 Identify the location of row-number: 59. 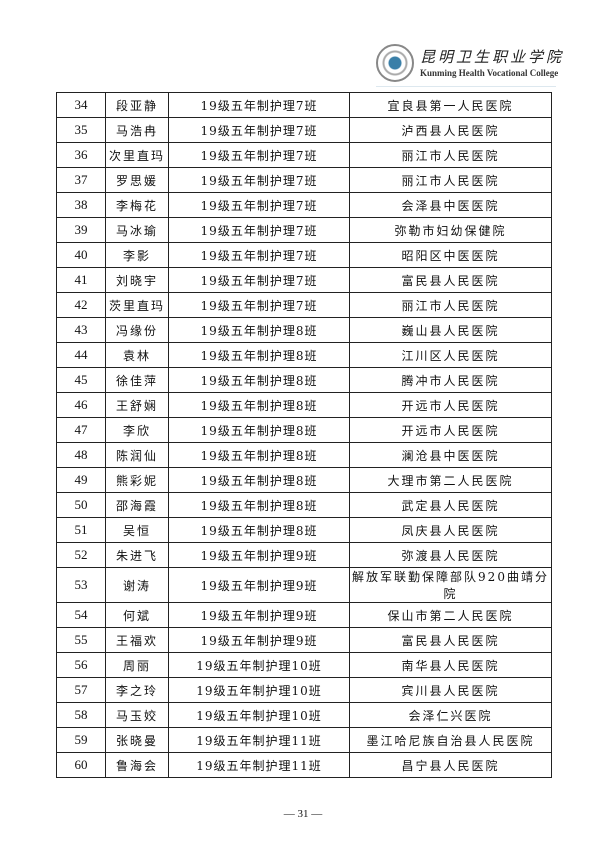
(81, 740).